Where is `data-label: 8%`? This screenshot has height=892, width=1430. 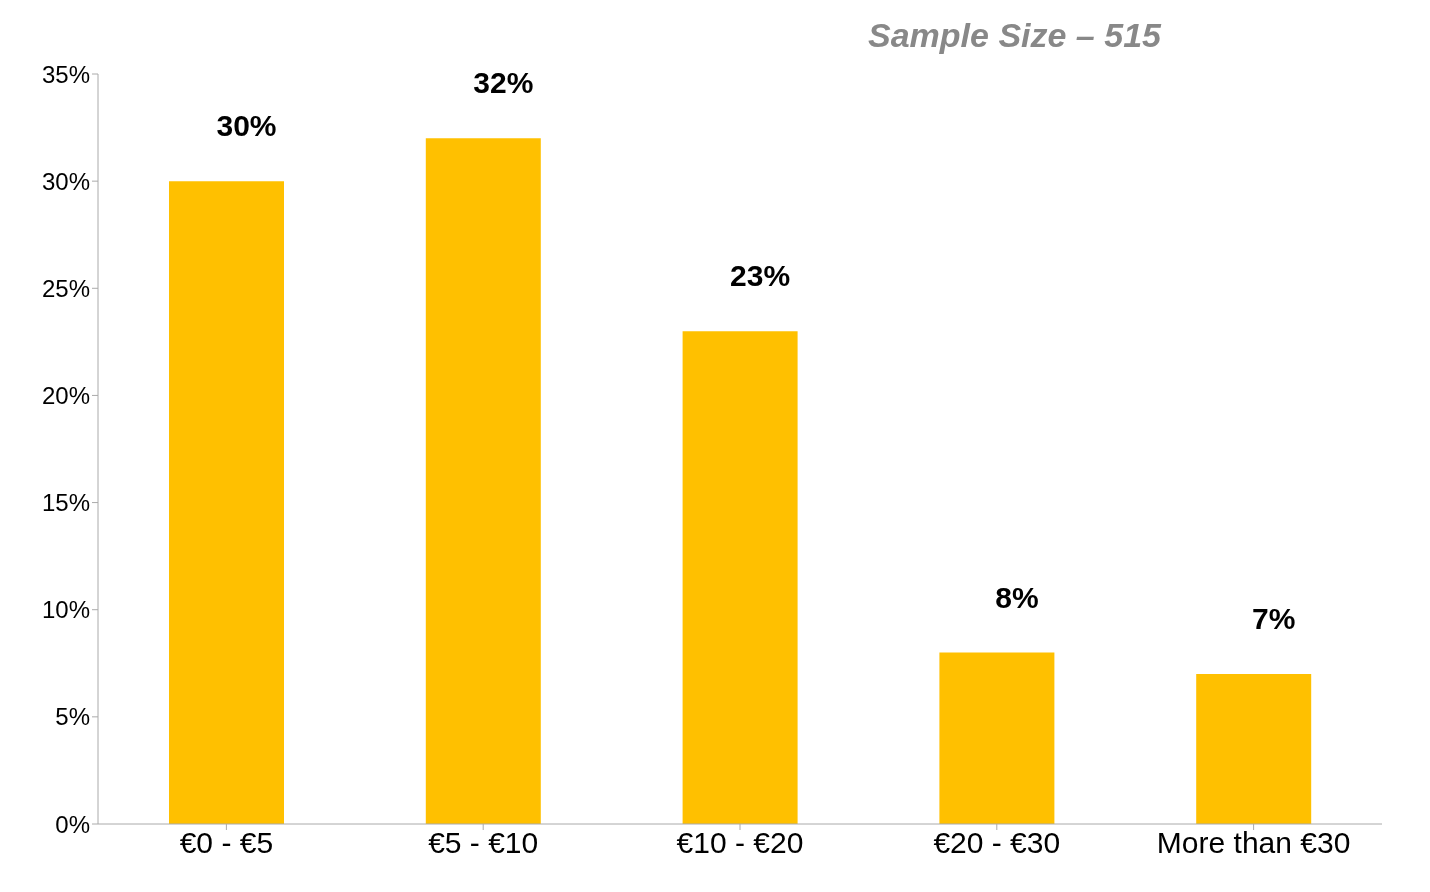
data-label: 8% is located at coordinates (1017, 597).